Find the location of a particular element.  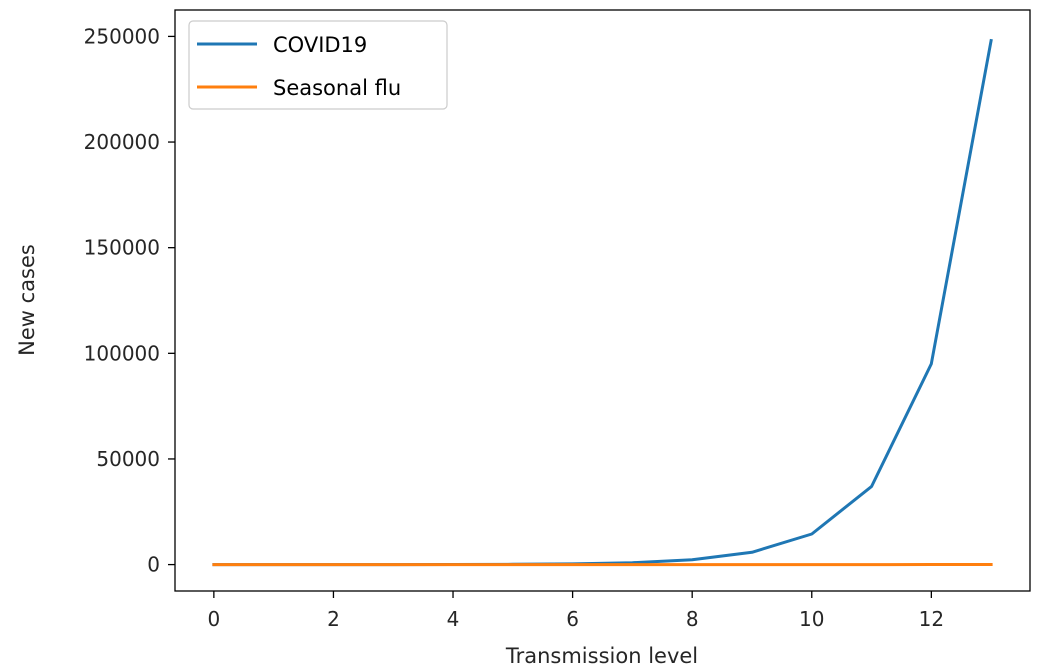

x-axis-title: Transmission level is located at coordinates (601, 656).